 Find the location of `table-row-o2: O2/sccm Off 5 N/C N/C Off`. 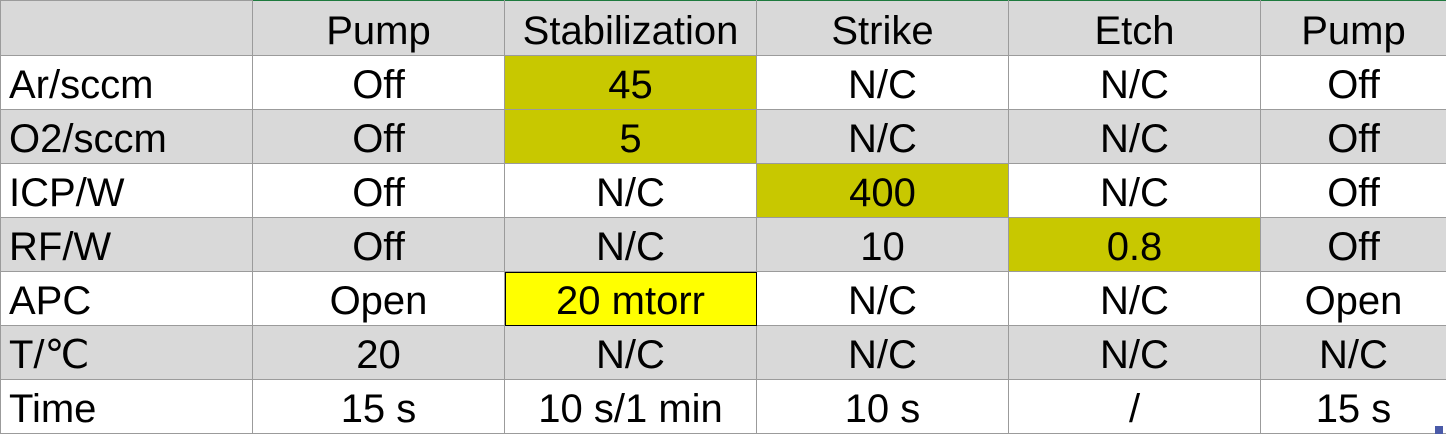

table-row-o2: O2/sccm Off 5 N/C N/C Off is located at coordinates (723, 136).